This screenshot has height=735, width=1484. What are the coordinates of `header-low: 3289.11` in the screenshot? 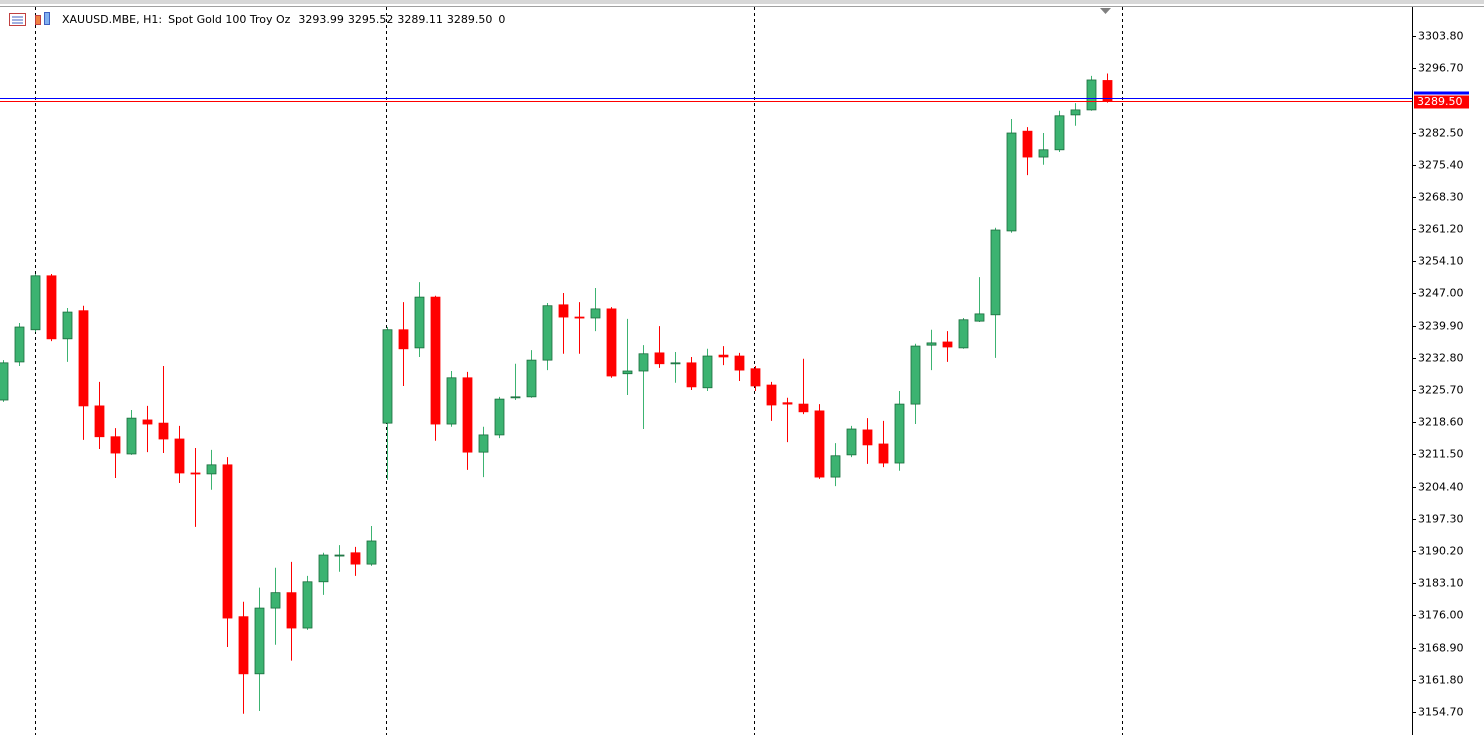 It's located at (420, 19).